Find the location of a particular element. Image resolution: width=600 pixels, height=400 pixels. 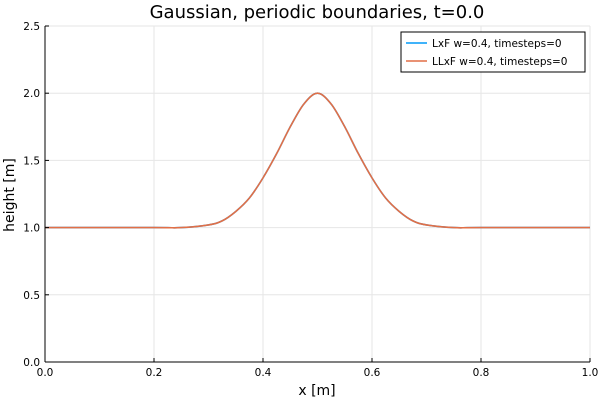

legend-box is located at coordinates (493, 52).